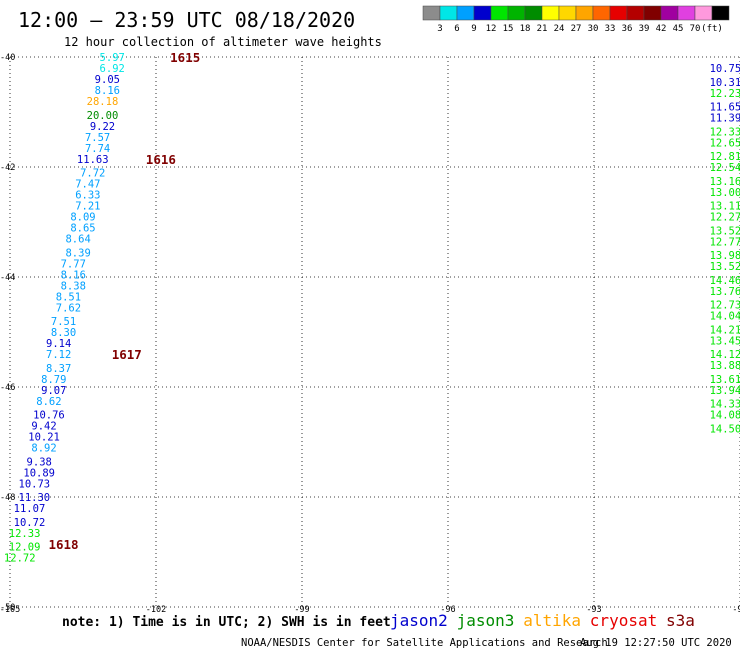  What do you see at coordinates (725, 416) in the screenshot?
I see `wave-height-value: 14.08` at bounding box center [725, 416].